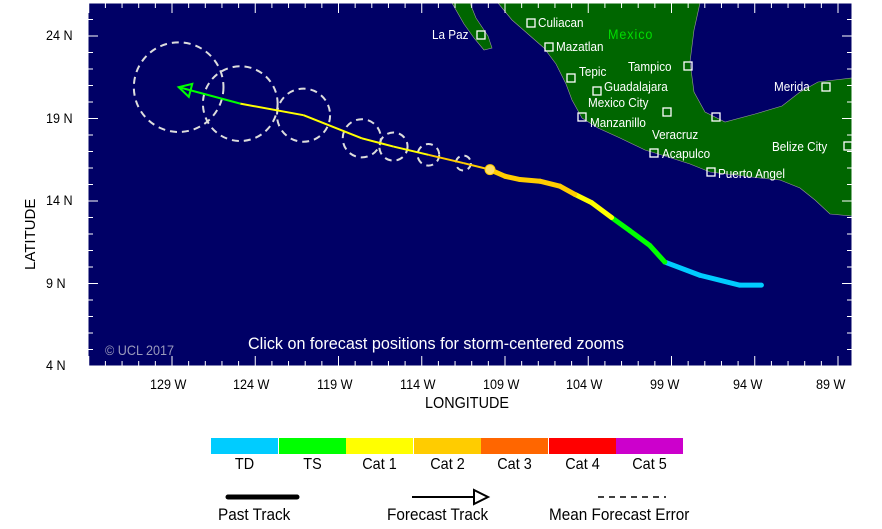 The height and width of the screenshot is (529, 882). Describe the element at coordinates (168, 384) in the screenshot. I see `lon-tick-label: 129 W` at that location.